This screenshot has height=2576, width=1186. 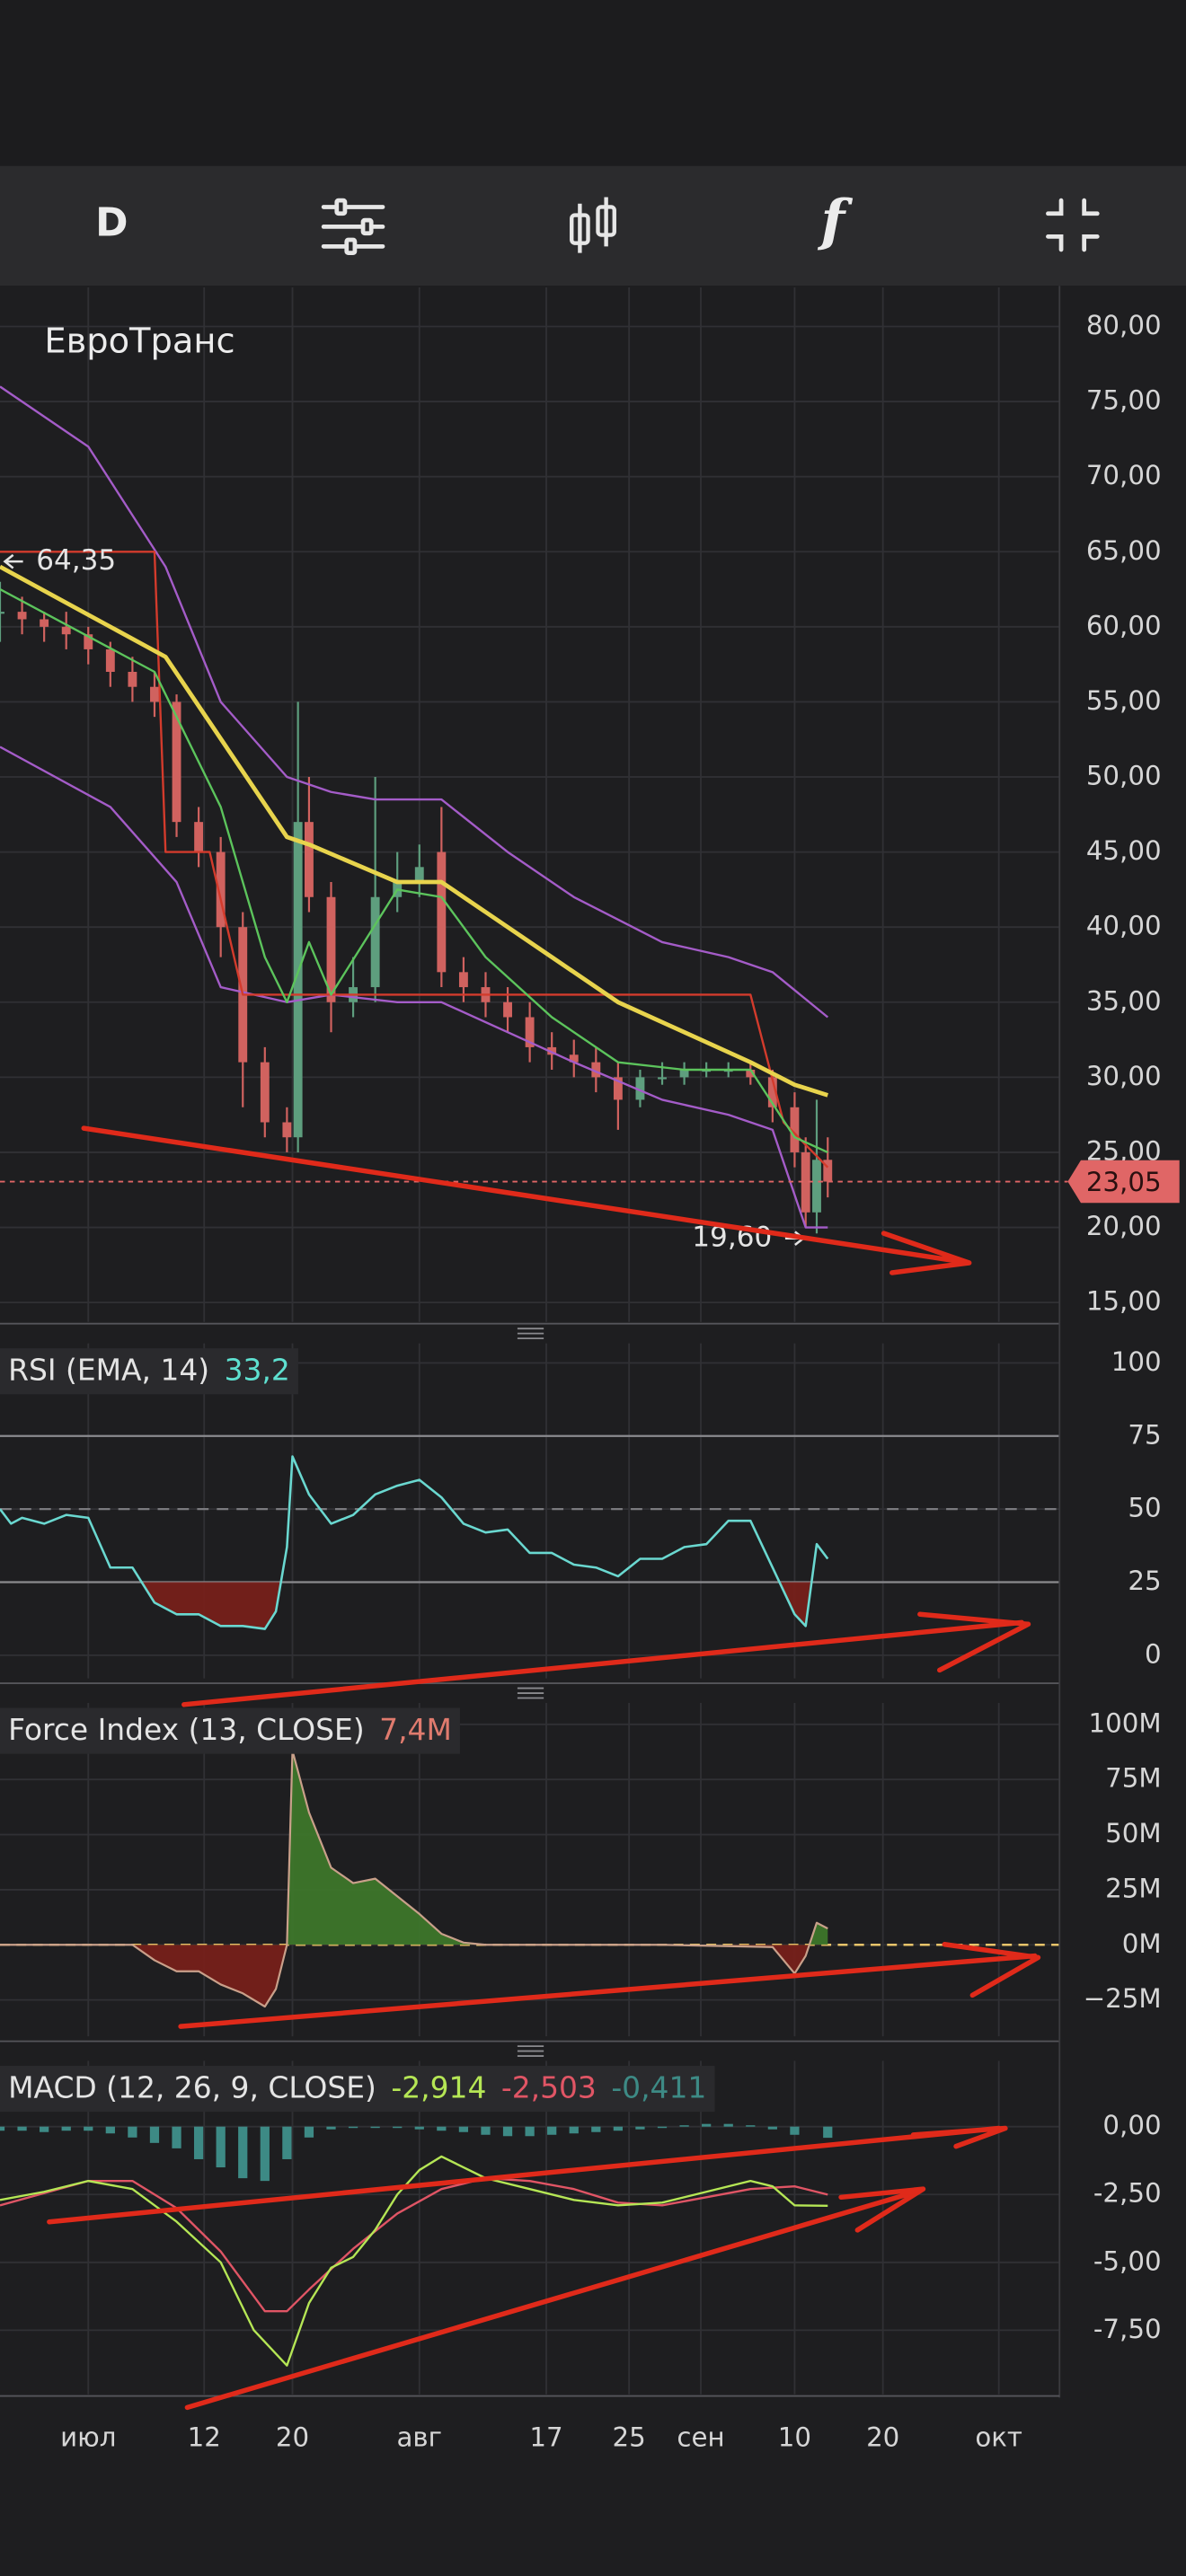 I want to click on indicator-value: -2,503, so click(x=549, y=2086).